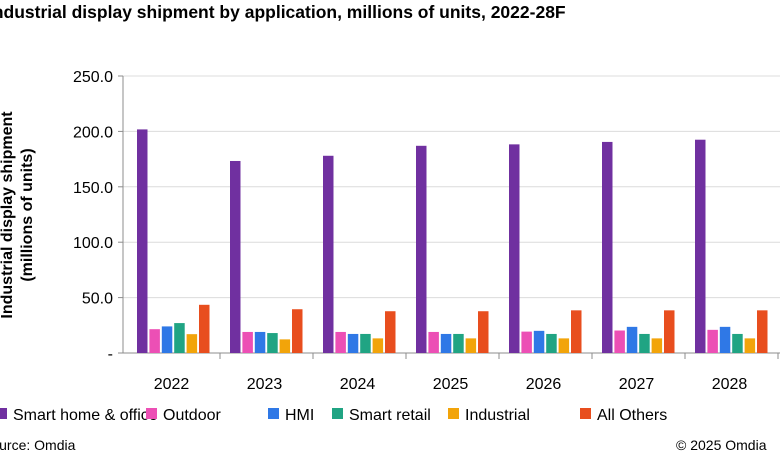 The width and height of the screenshot is (780, 470). I want to click on bar-hmi-2027, so click(632, 339).